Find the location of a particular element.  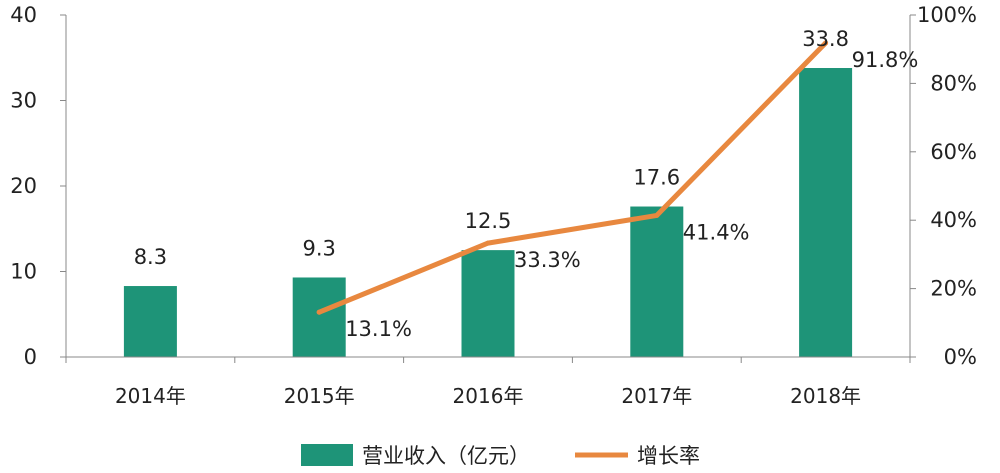

legend-swatch-bar is located at coordinates (327, 455).